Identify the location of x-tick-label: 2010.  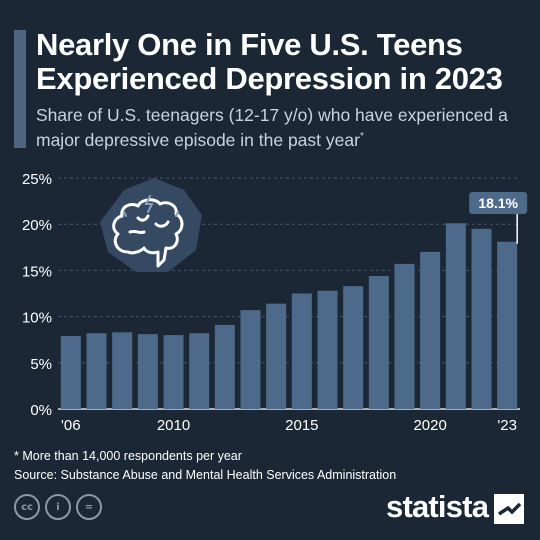
(173, 425).